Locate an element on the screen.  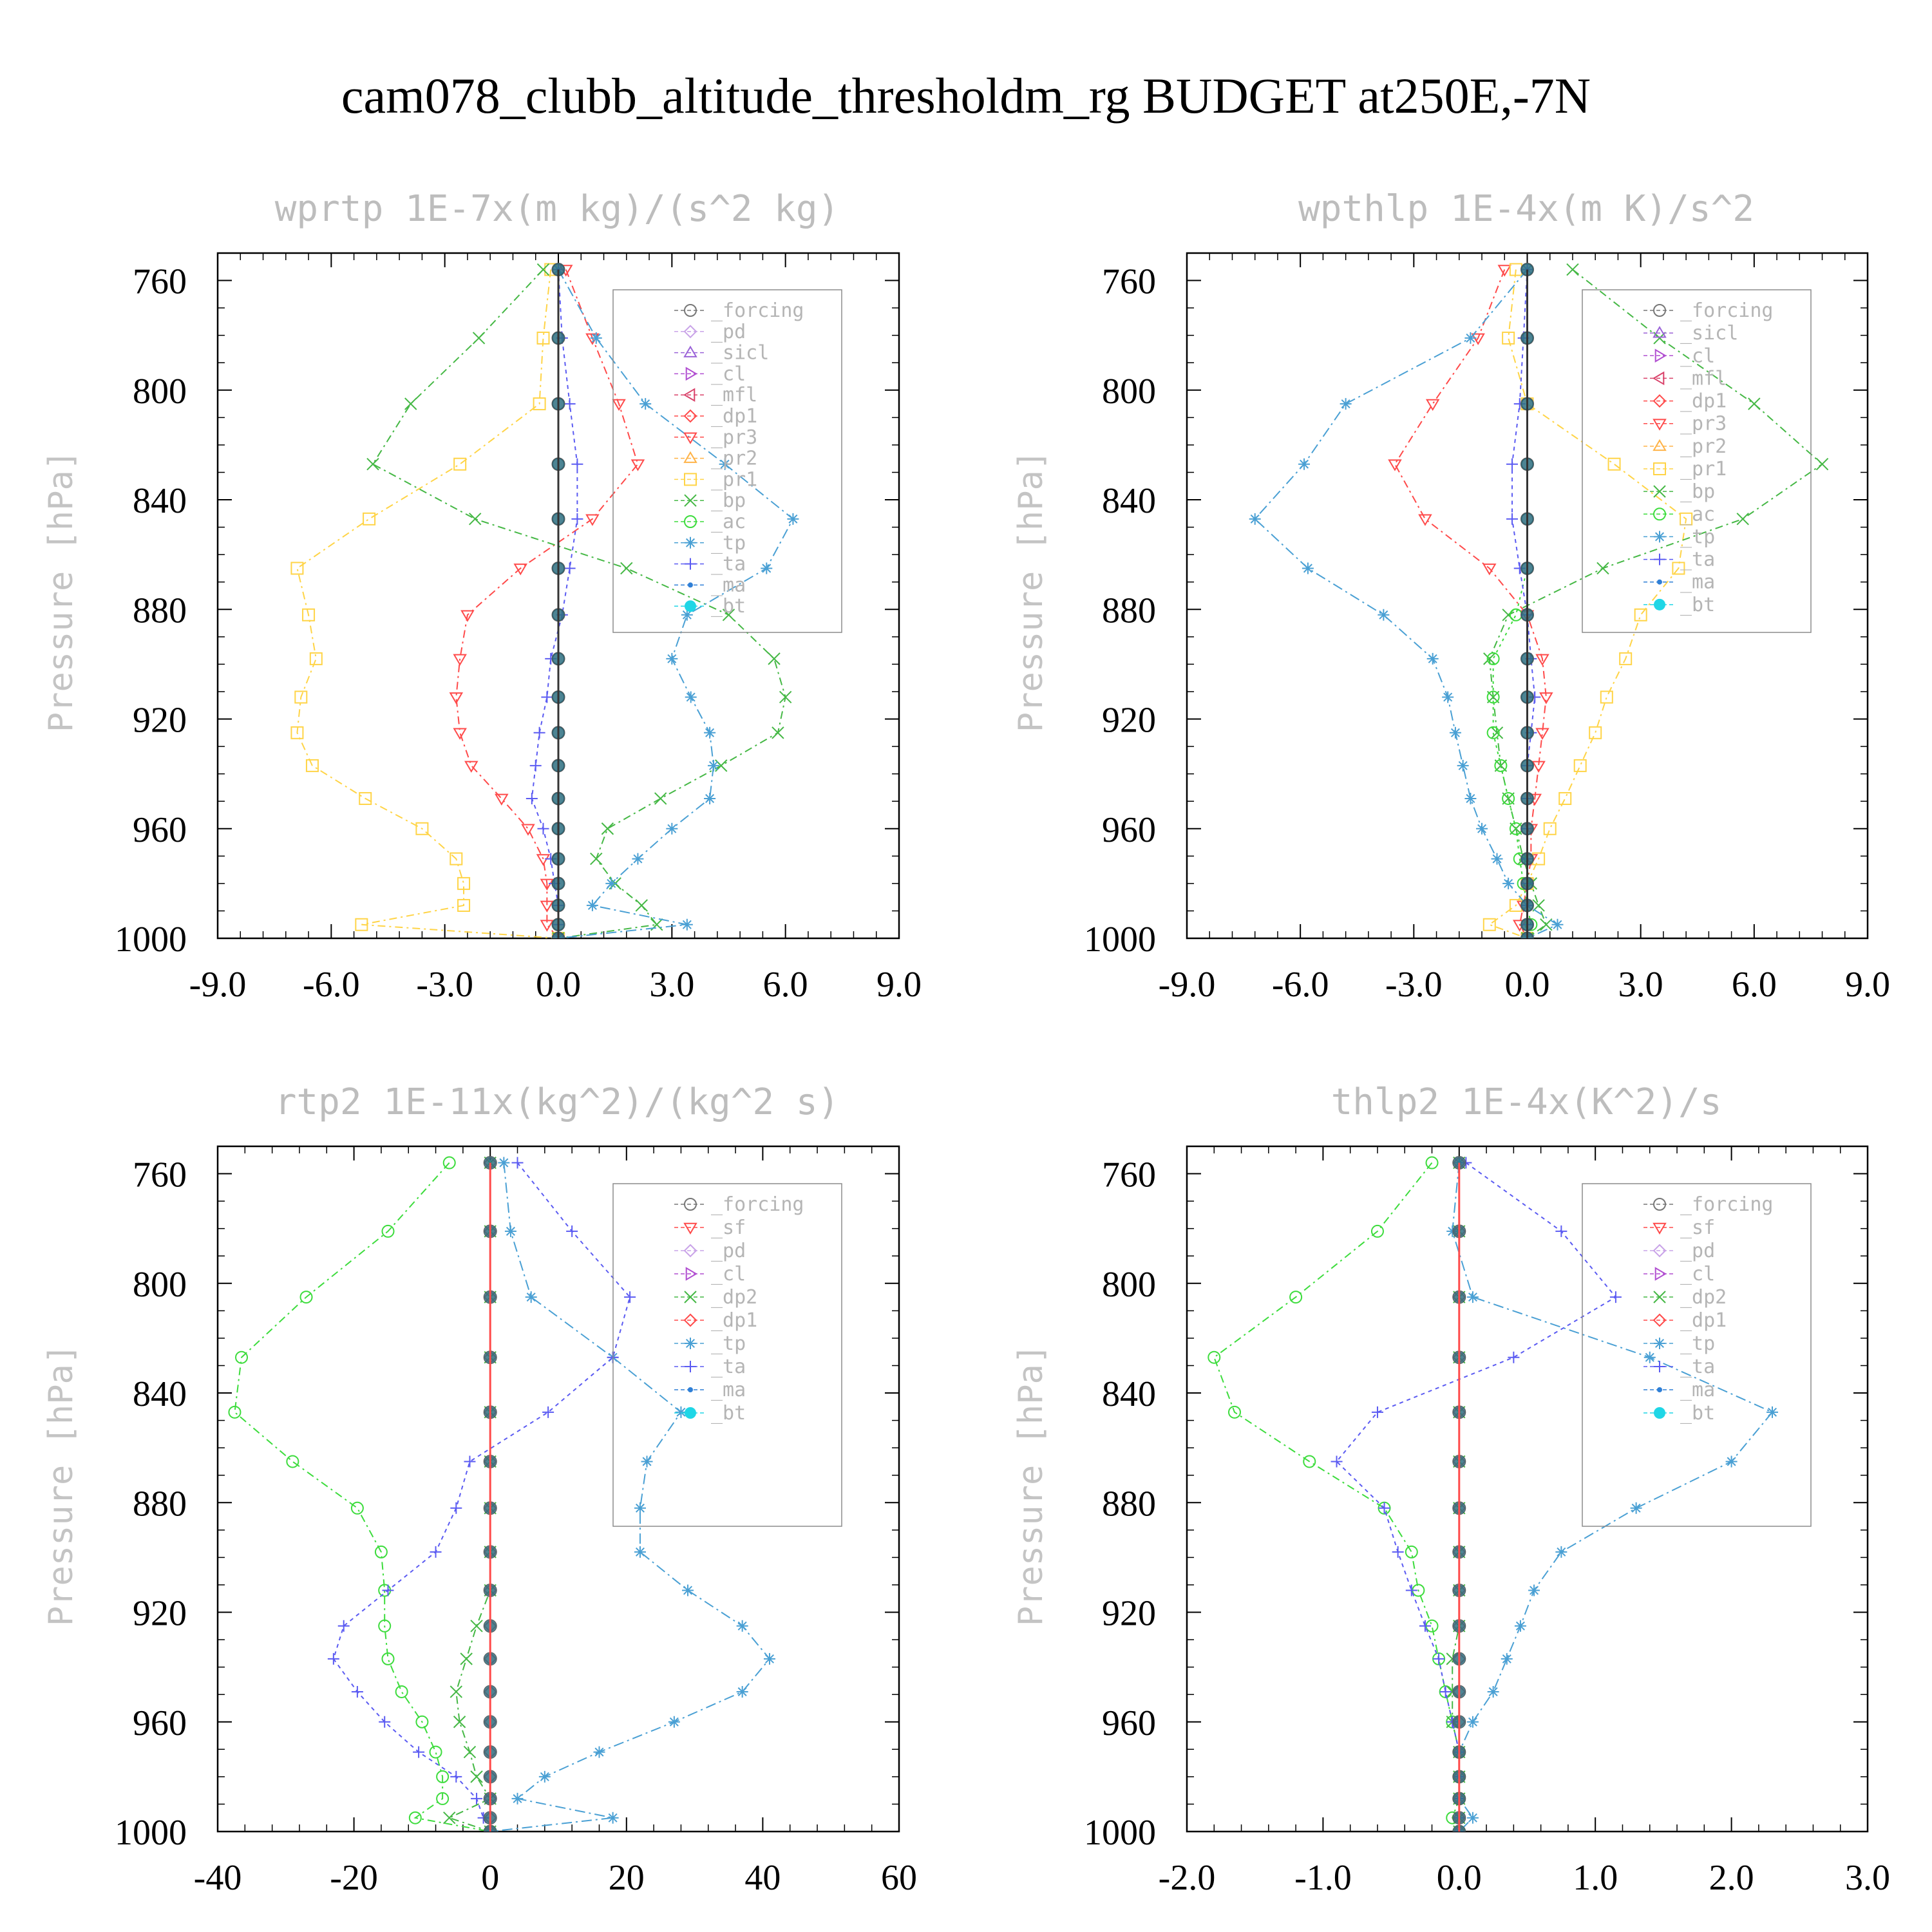
plot-frame is located at coordinates (1527, 1489).